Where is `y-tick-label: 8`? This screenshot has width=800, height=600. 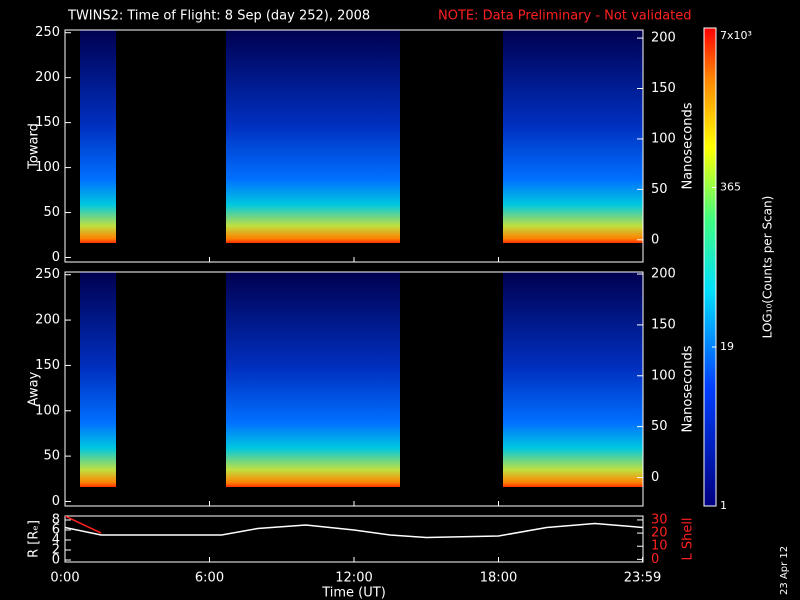
y-tick-label: 8 is located at coordinates (56, 520).